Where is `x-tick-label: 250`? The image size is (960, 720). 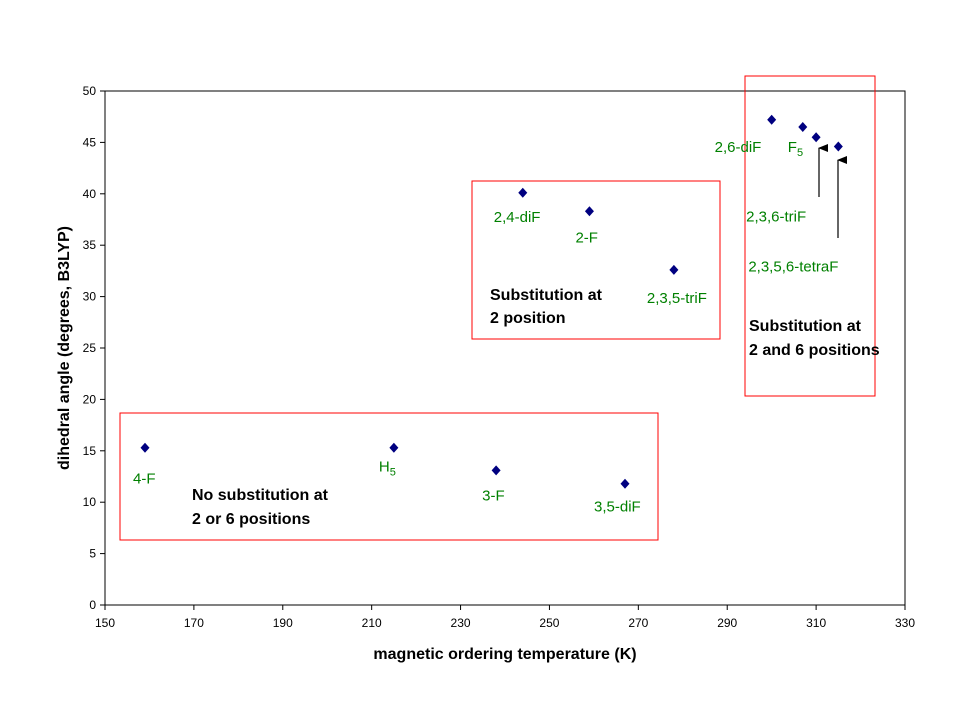 x-tick-label: 250 is located at coordinates (549, 623).